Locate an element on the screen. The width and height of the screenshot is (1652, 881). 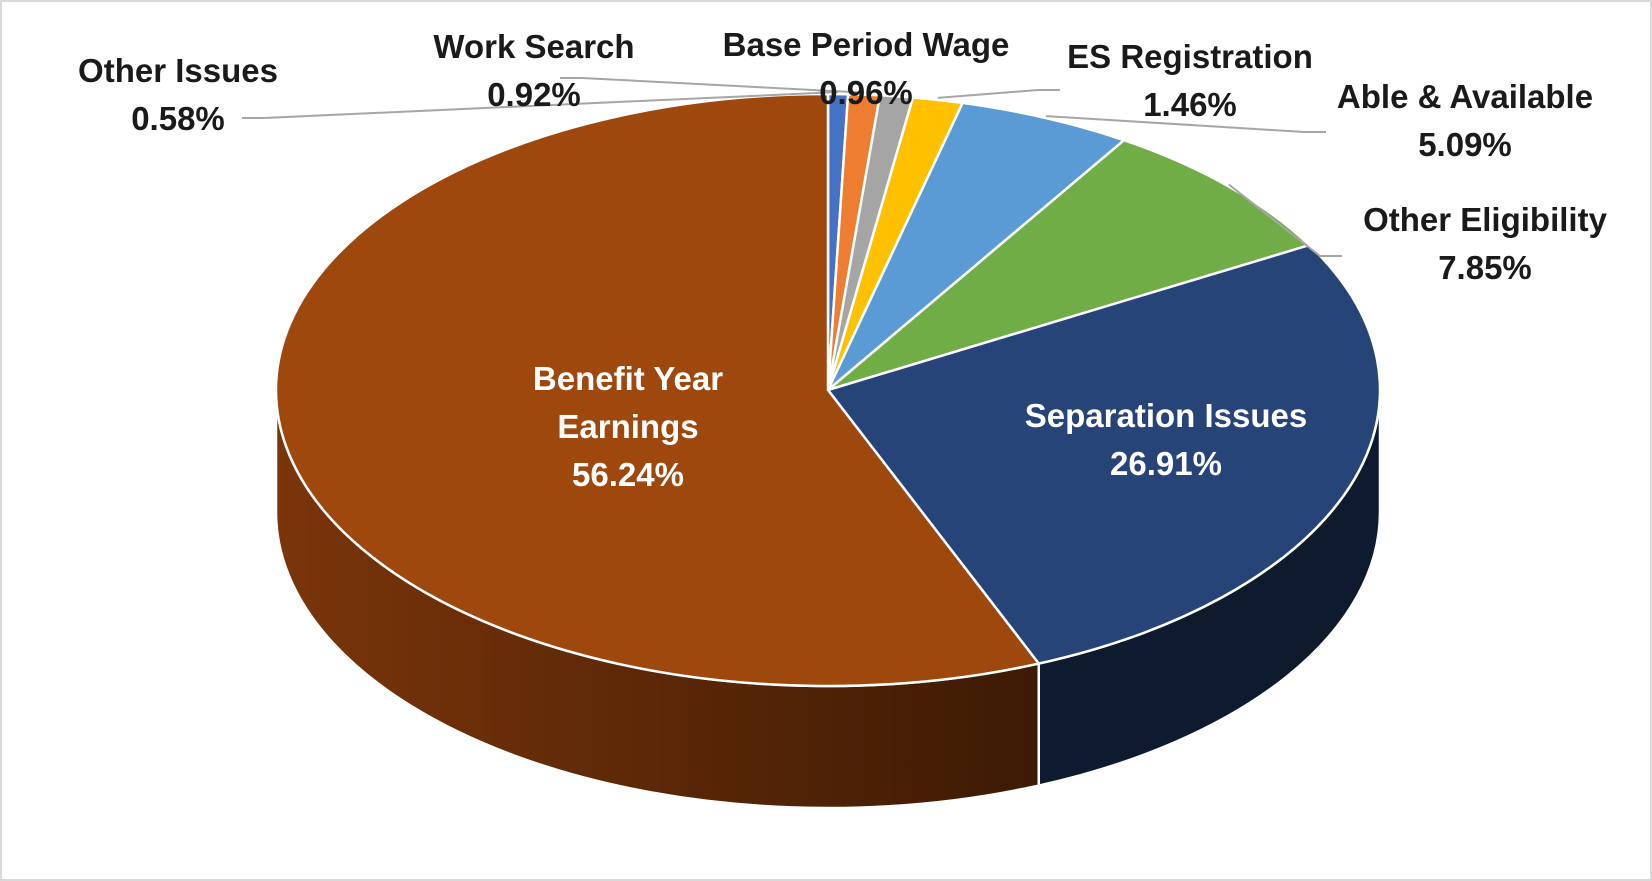
leader-line-es-registration is located at coordinates (998, 94).